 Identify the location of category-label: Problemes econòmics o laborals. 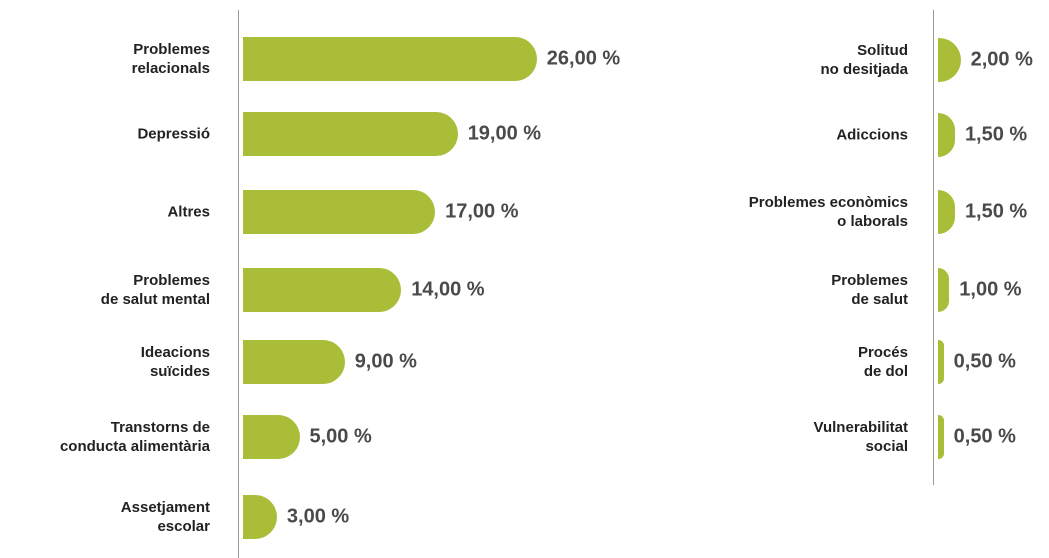
(828, 212).